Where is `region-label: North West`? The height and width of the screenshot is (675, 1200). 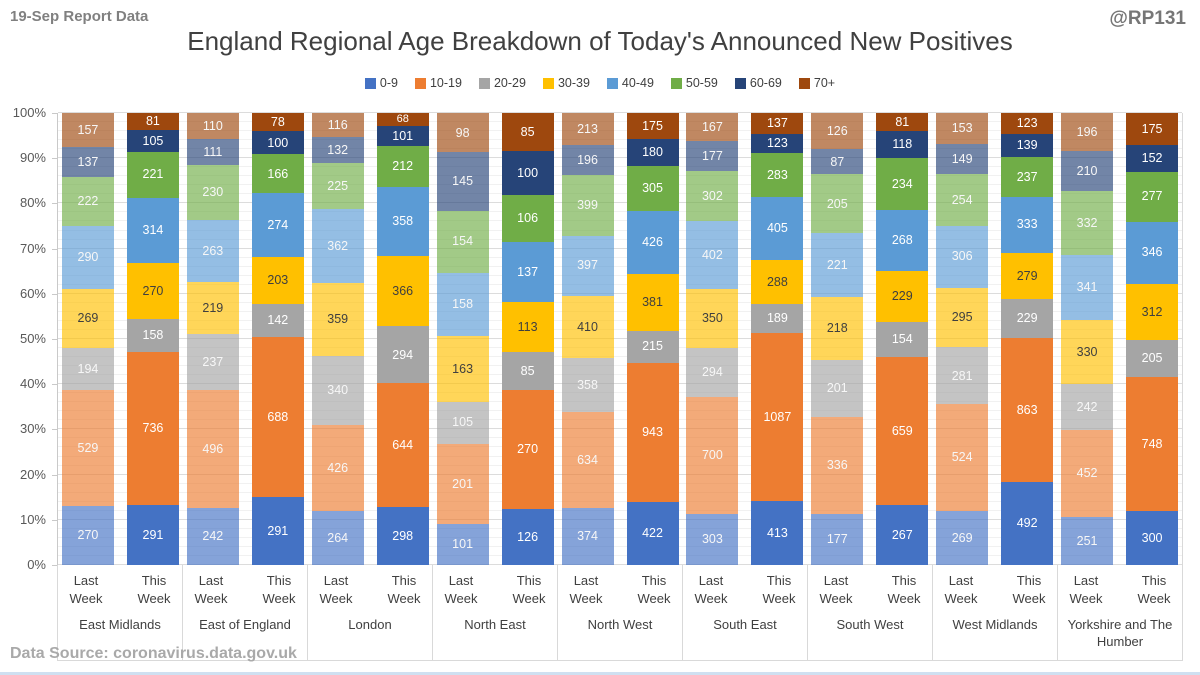
region-label: North West is located at coordinates (620, 625).